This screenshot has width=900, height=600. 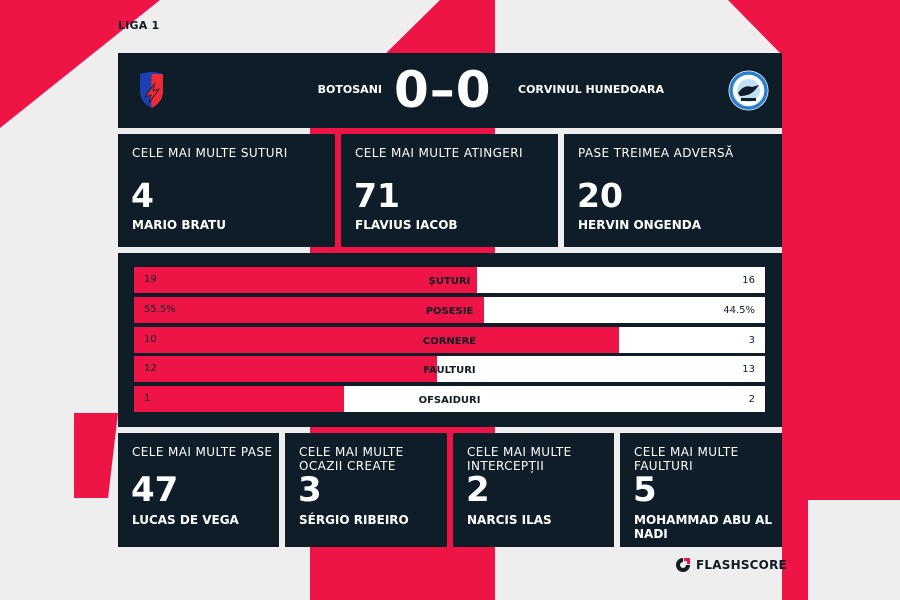 I want to click on home-value: 10, so click(x=150, y=339).